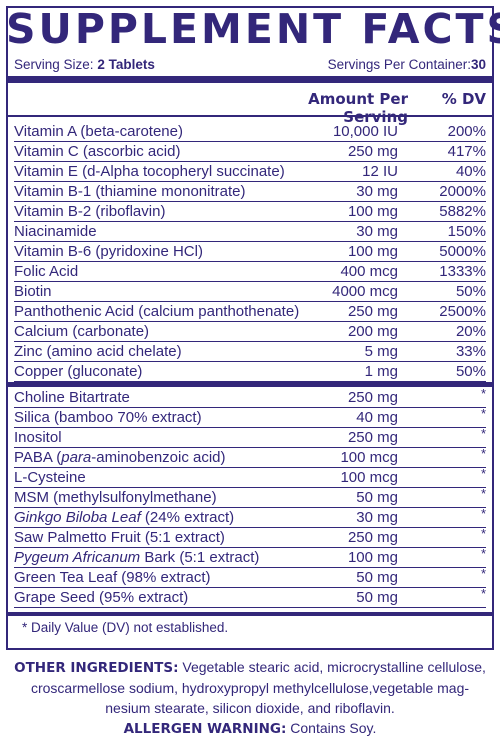 This screenshot has height=742, width=500. I want to click on ingredient-row: MSM (methylsulfonylmethane) 50 mg *, so click(250, 497).